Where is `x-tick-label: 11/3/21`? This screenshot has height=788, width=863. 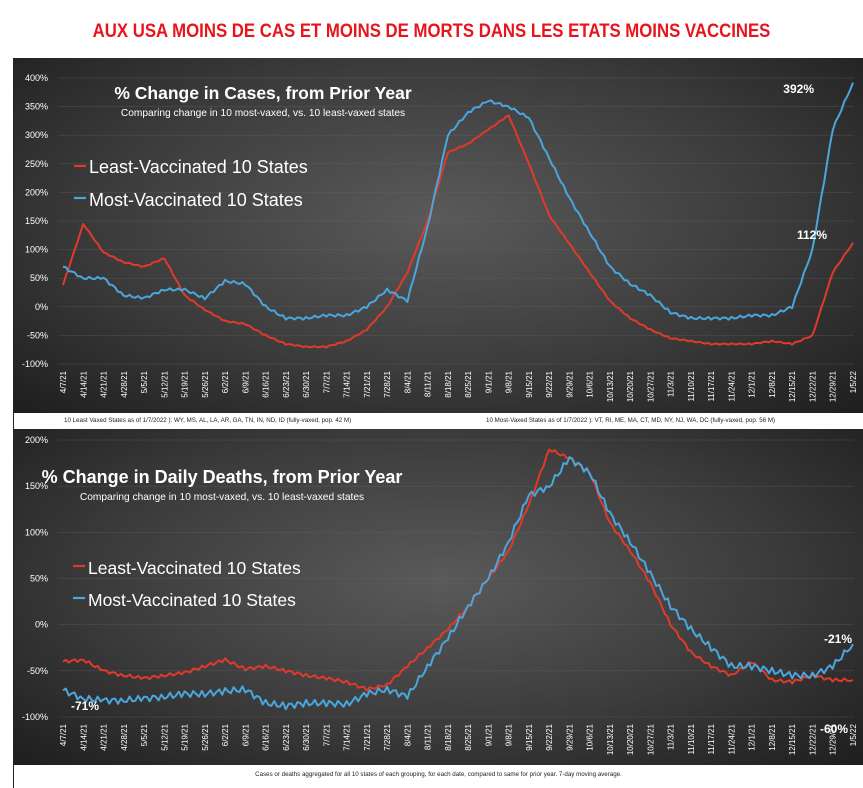
x-tick-label: 11/3/21 is located at coordinates (671, 736).